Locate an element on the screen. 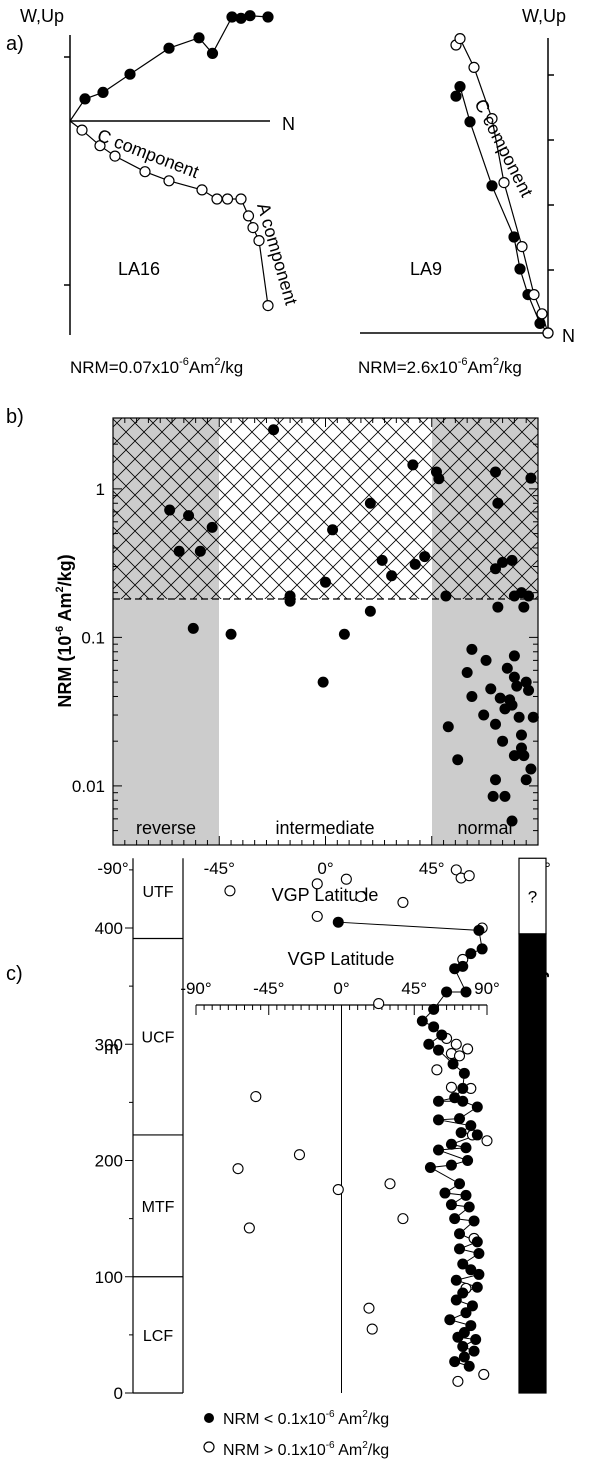  la9-nrm-label: NRM=2.6x10-6Am2/kg is located at coordinates (440, 366).